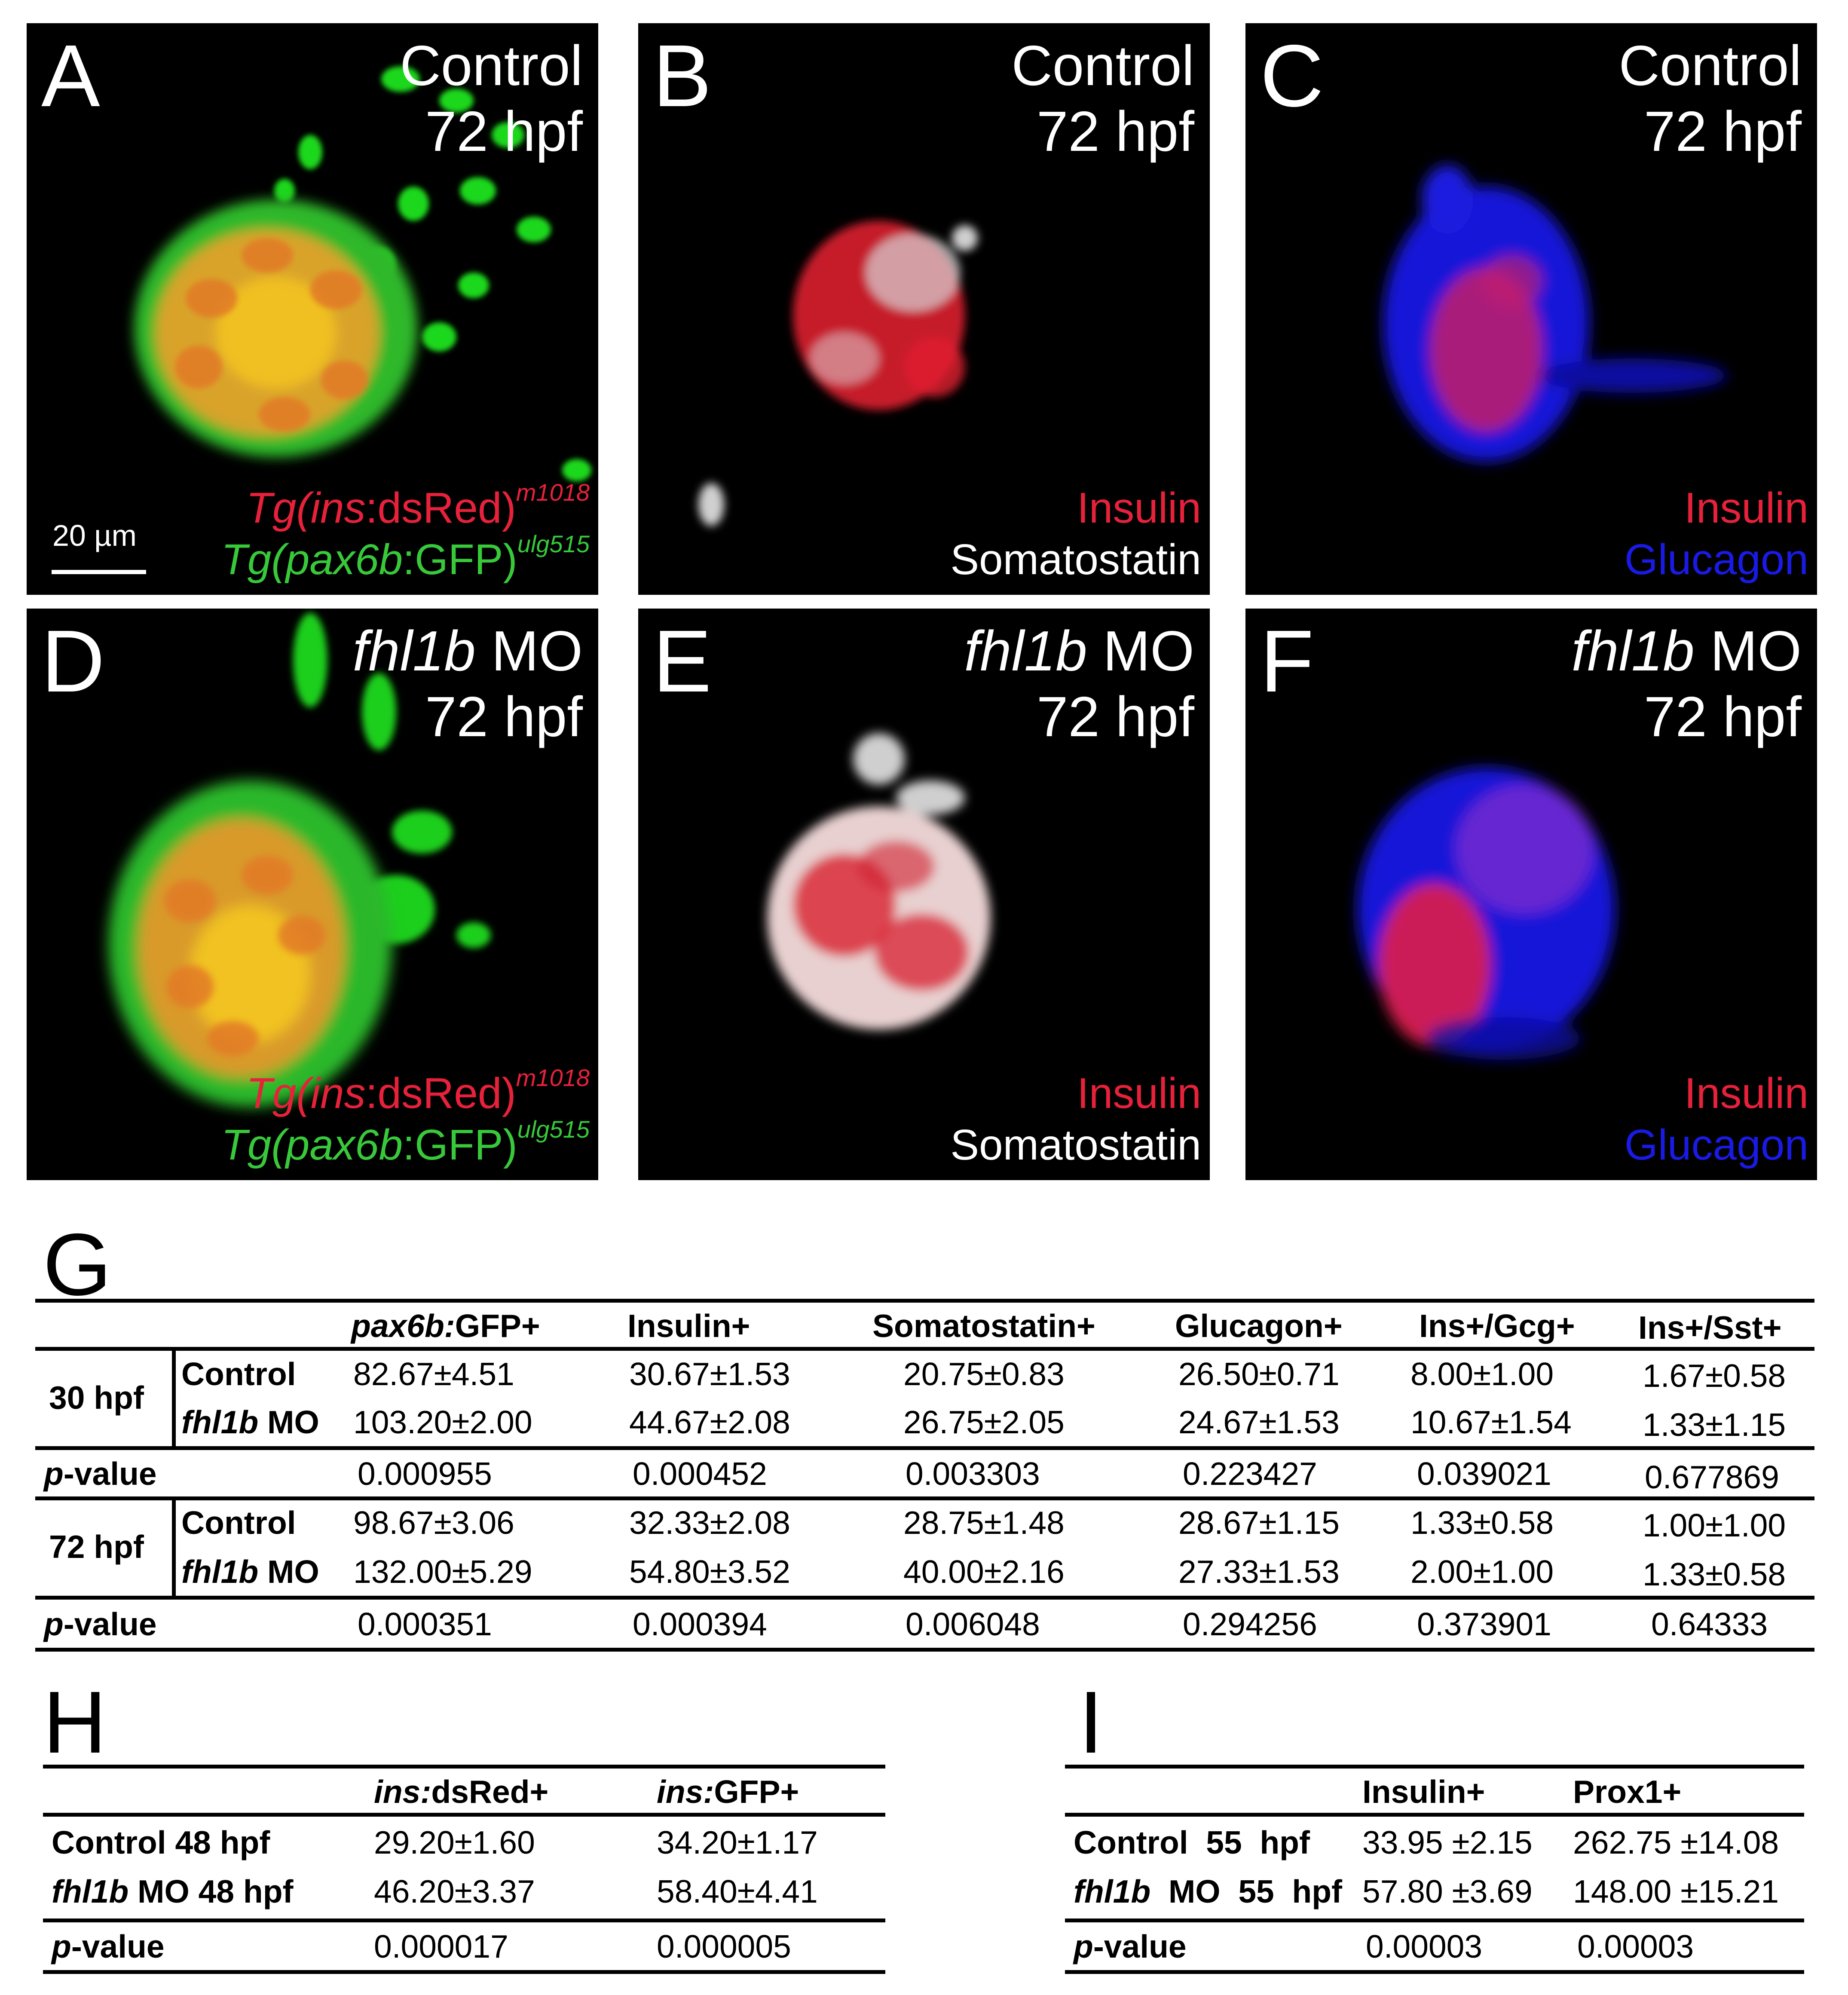 Image resolution: width=1848 pixels, height=1995 pixels. I want to click on section-letter-g: G, so click(78, 1264).